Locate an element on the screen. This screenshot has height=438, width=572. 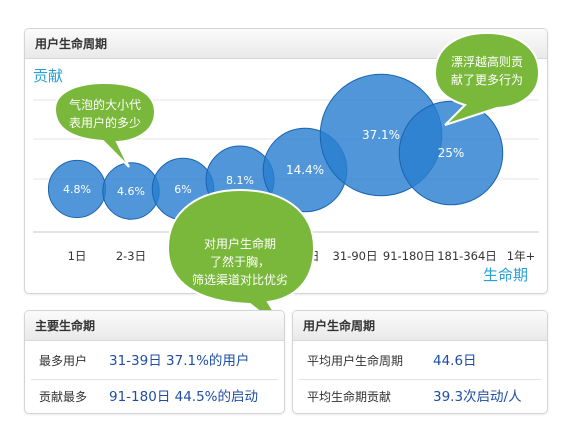
x-tick-label: 31-90日 is located at coordinates (355, 256).